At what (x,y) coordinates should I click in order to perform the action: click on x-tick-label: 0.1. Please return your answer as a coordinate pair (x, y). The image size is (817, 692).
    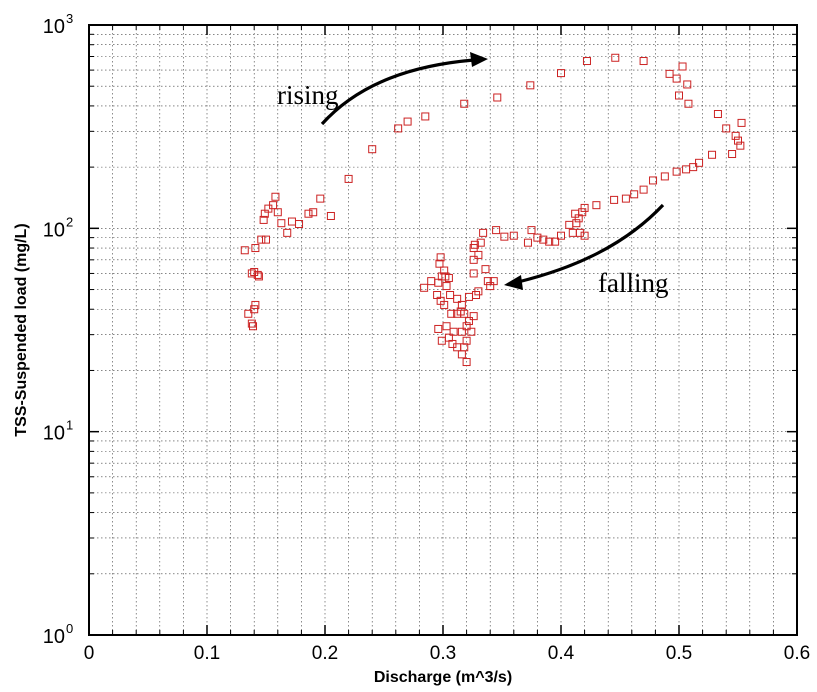
    Looking at the image, I should click on (207, 653).